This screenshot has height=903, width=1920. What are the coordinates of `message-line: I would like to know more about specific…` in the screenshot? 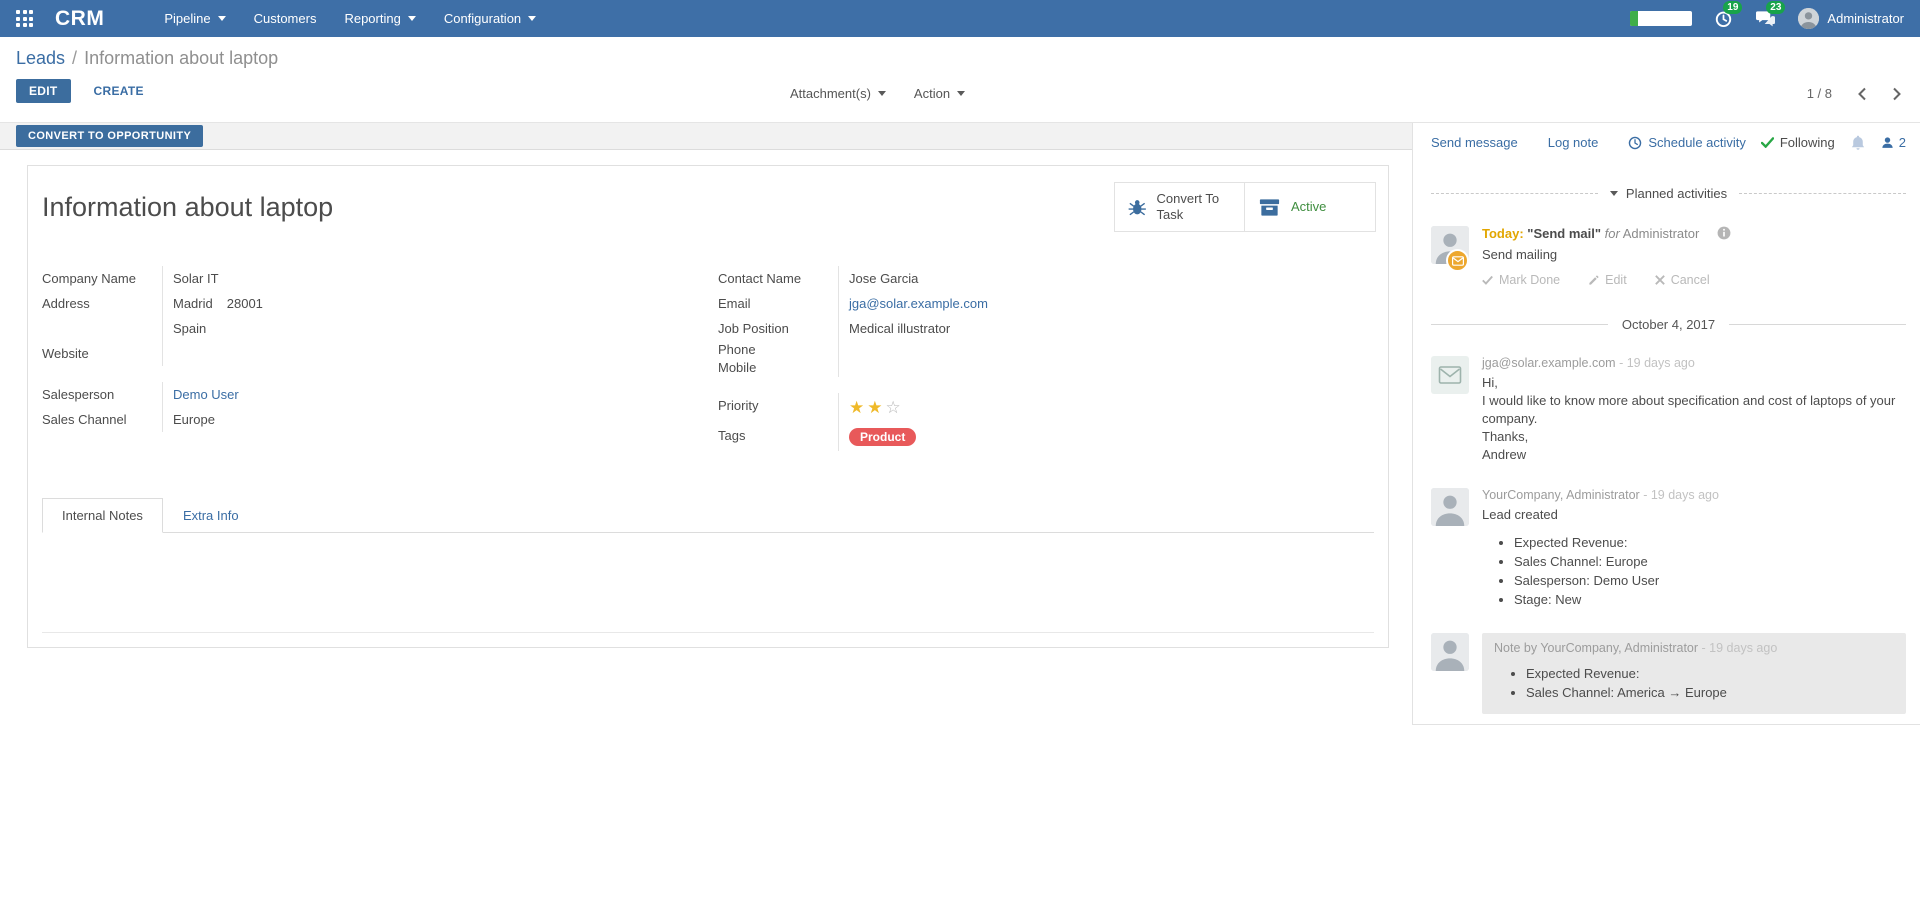 It's located at (1689, 409).